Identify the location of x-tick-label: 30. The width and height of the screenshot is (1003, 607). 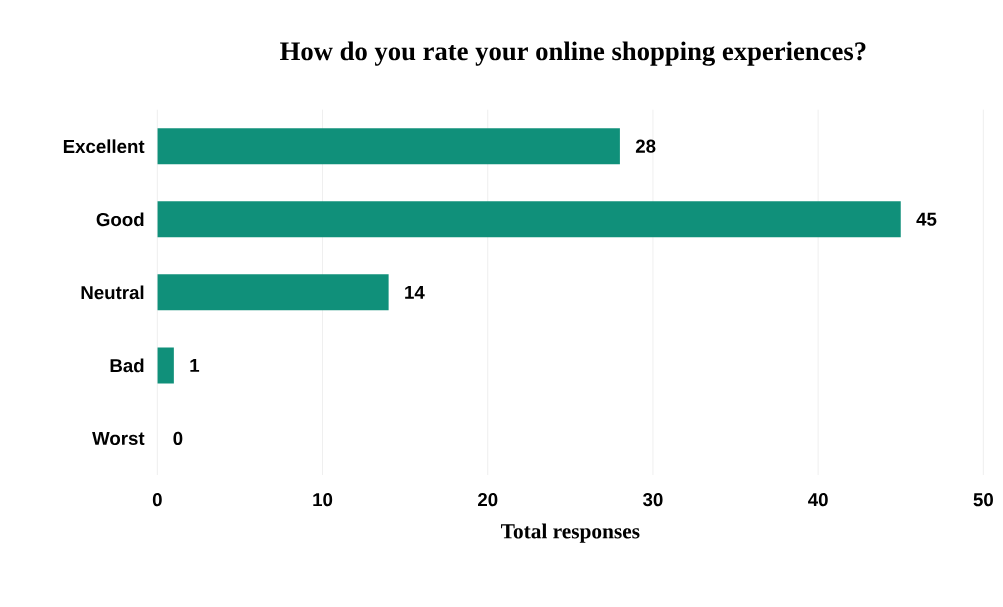
(652, 500).